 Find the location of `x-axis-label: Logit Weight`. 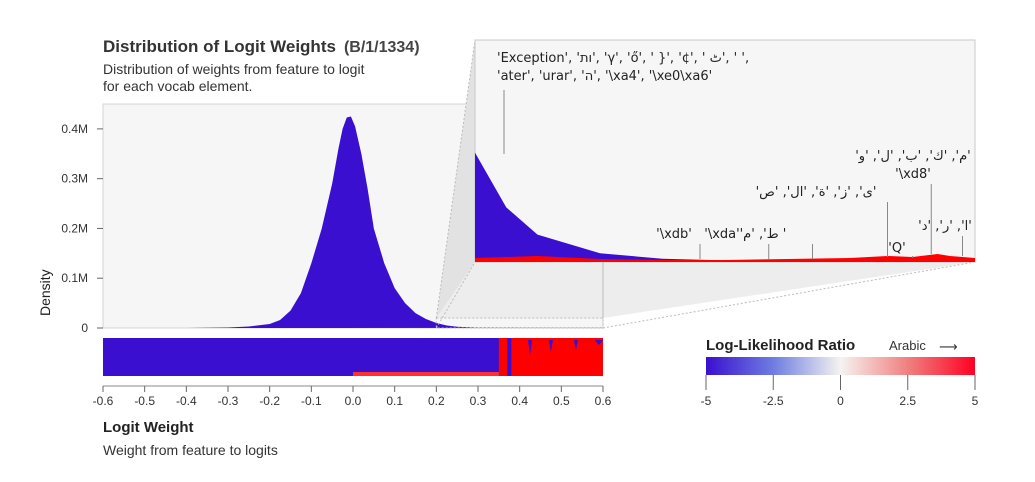

x-axis-label: Logit Weight is located at coordinates (148, 427).